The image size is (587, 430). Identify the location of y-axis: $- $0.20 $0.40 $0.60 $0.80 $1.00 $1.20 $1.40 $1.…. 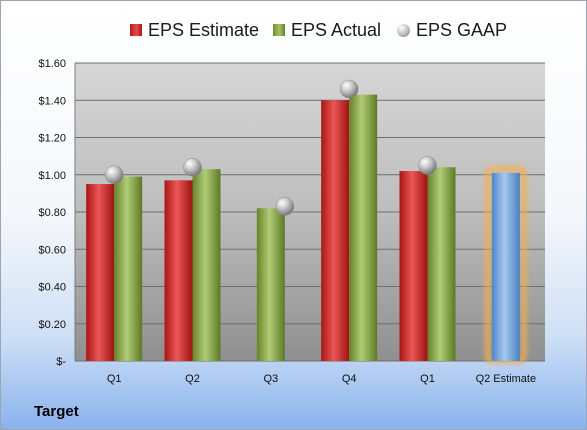
(57, 213).